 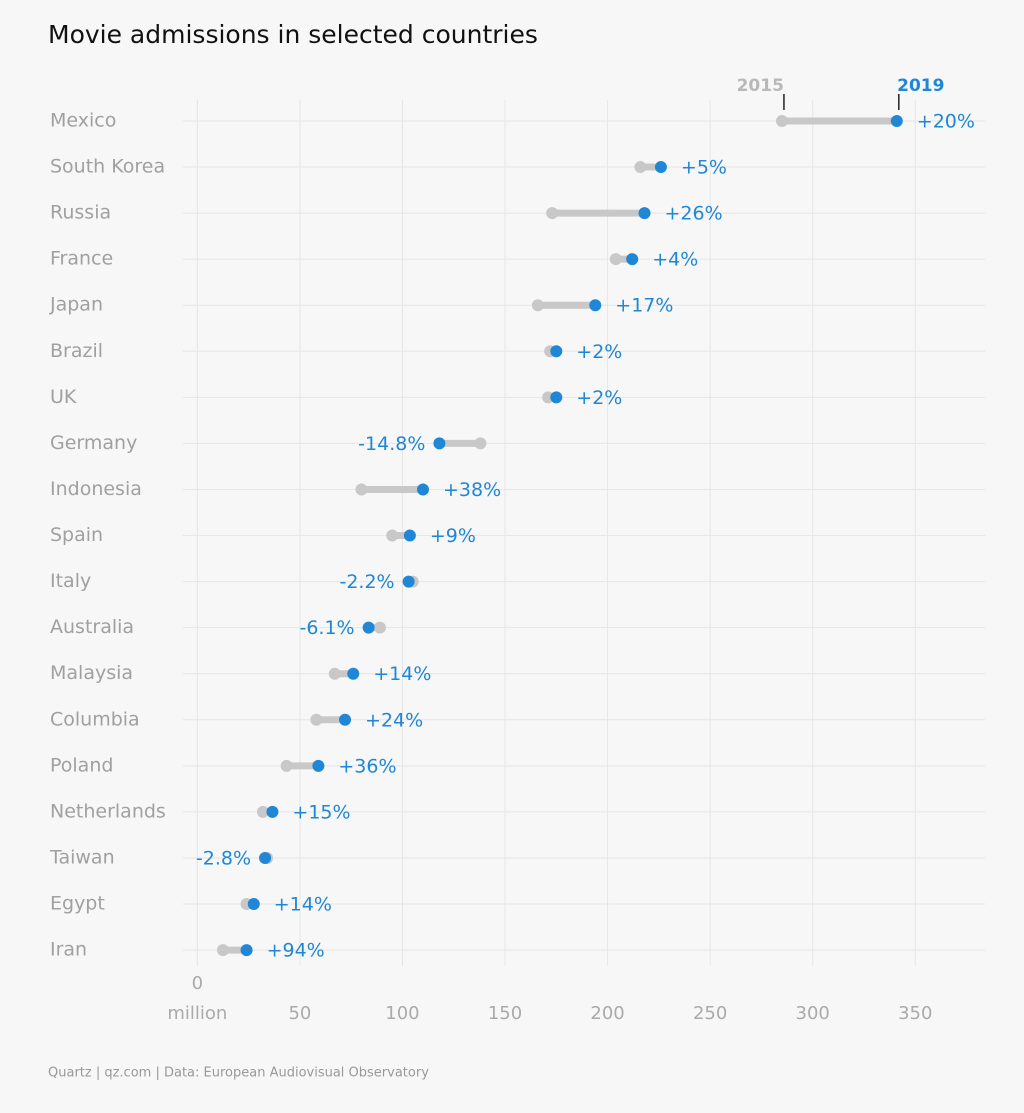 What do you see at coordinates (68, 950) in the screenshot?
I see `y-tick-label: Iran` at bounding box center [68, 950].